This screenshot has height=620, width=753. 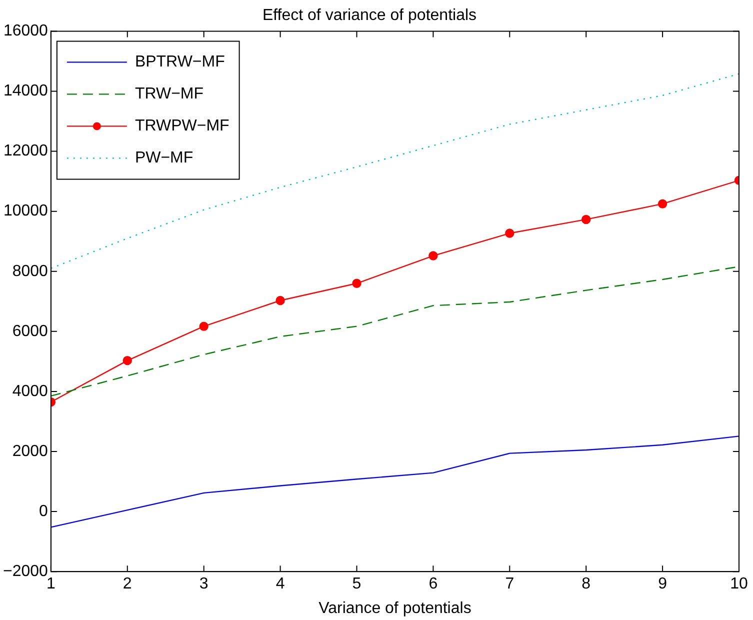 I want to click on x-tick-label: 3, so click(x=203, y=584).